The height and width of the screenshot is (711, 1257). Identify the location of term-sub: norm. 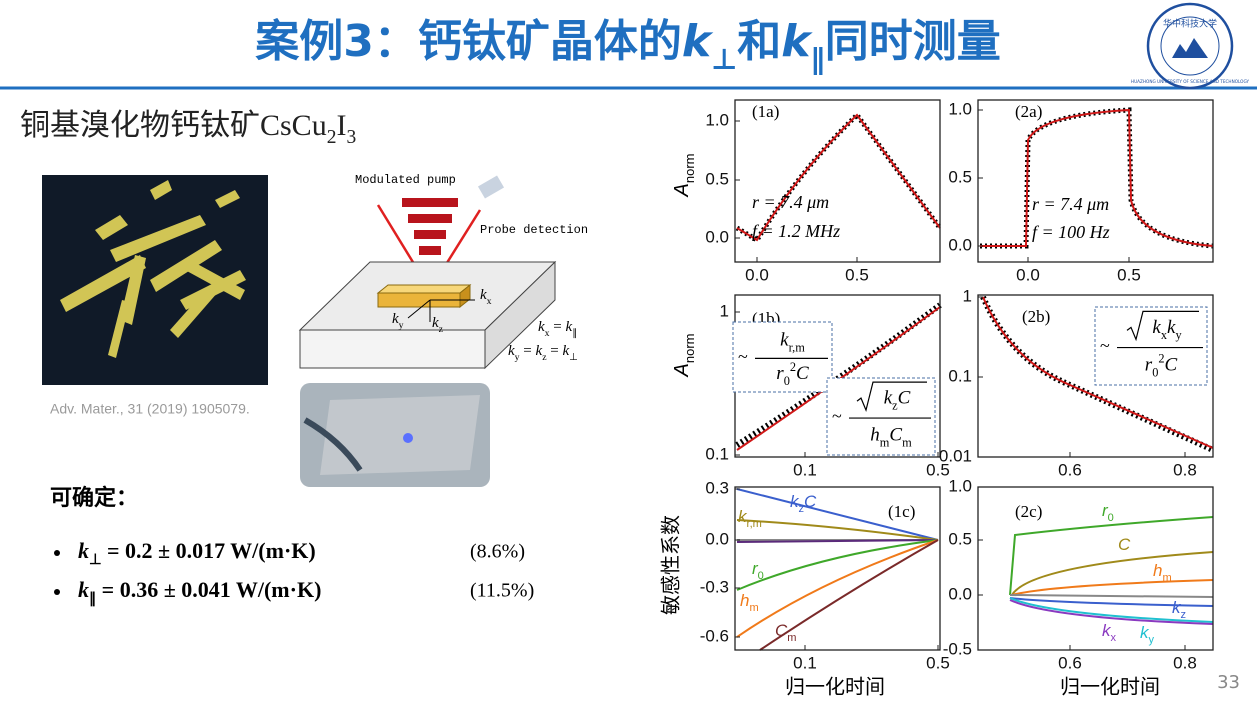
(689, 169).